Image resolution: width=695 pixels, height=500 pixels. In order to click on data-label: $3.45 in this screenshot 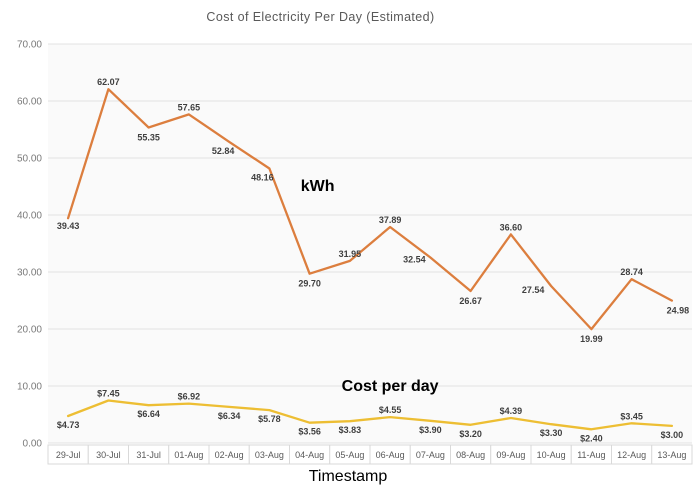, I will do `click(631, 416)`.